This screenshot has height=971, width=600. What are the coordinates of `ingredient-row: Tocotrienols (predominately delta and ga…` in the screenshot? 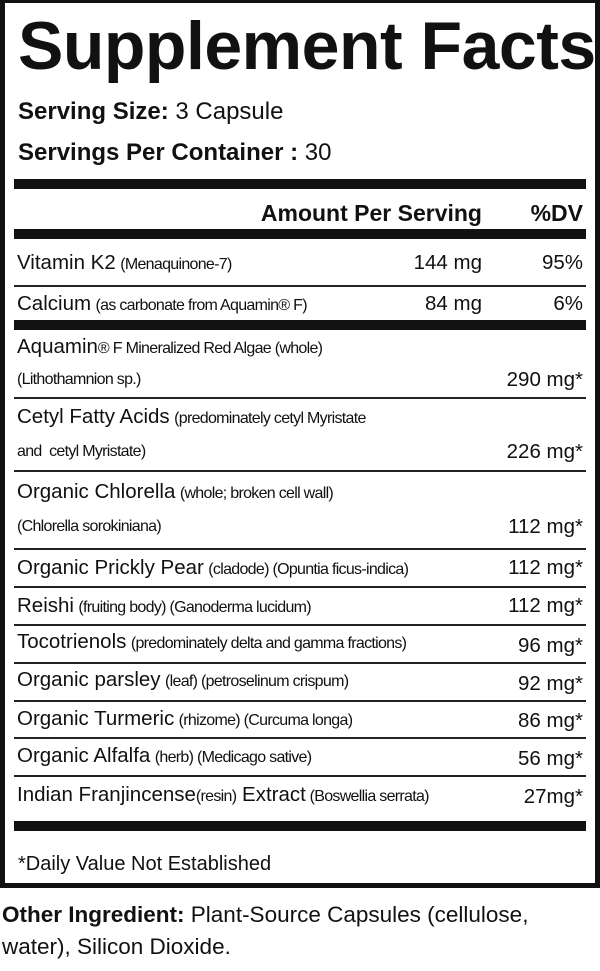 It's located at (300, 645).